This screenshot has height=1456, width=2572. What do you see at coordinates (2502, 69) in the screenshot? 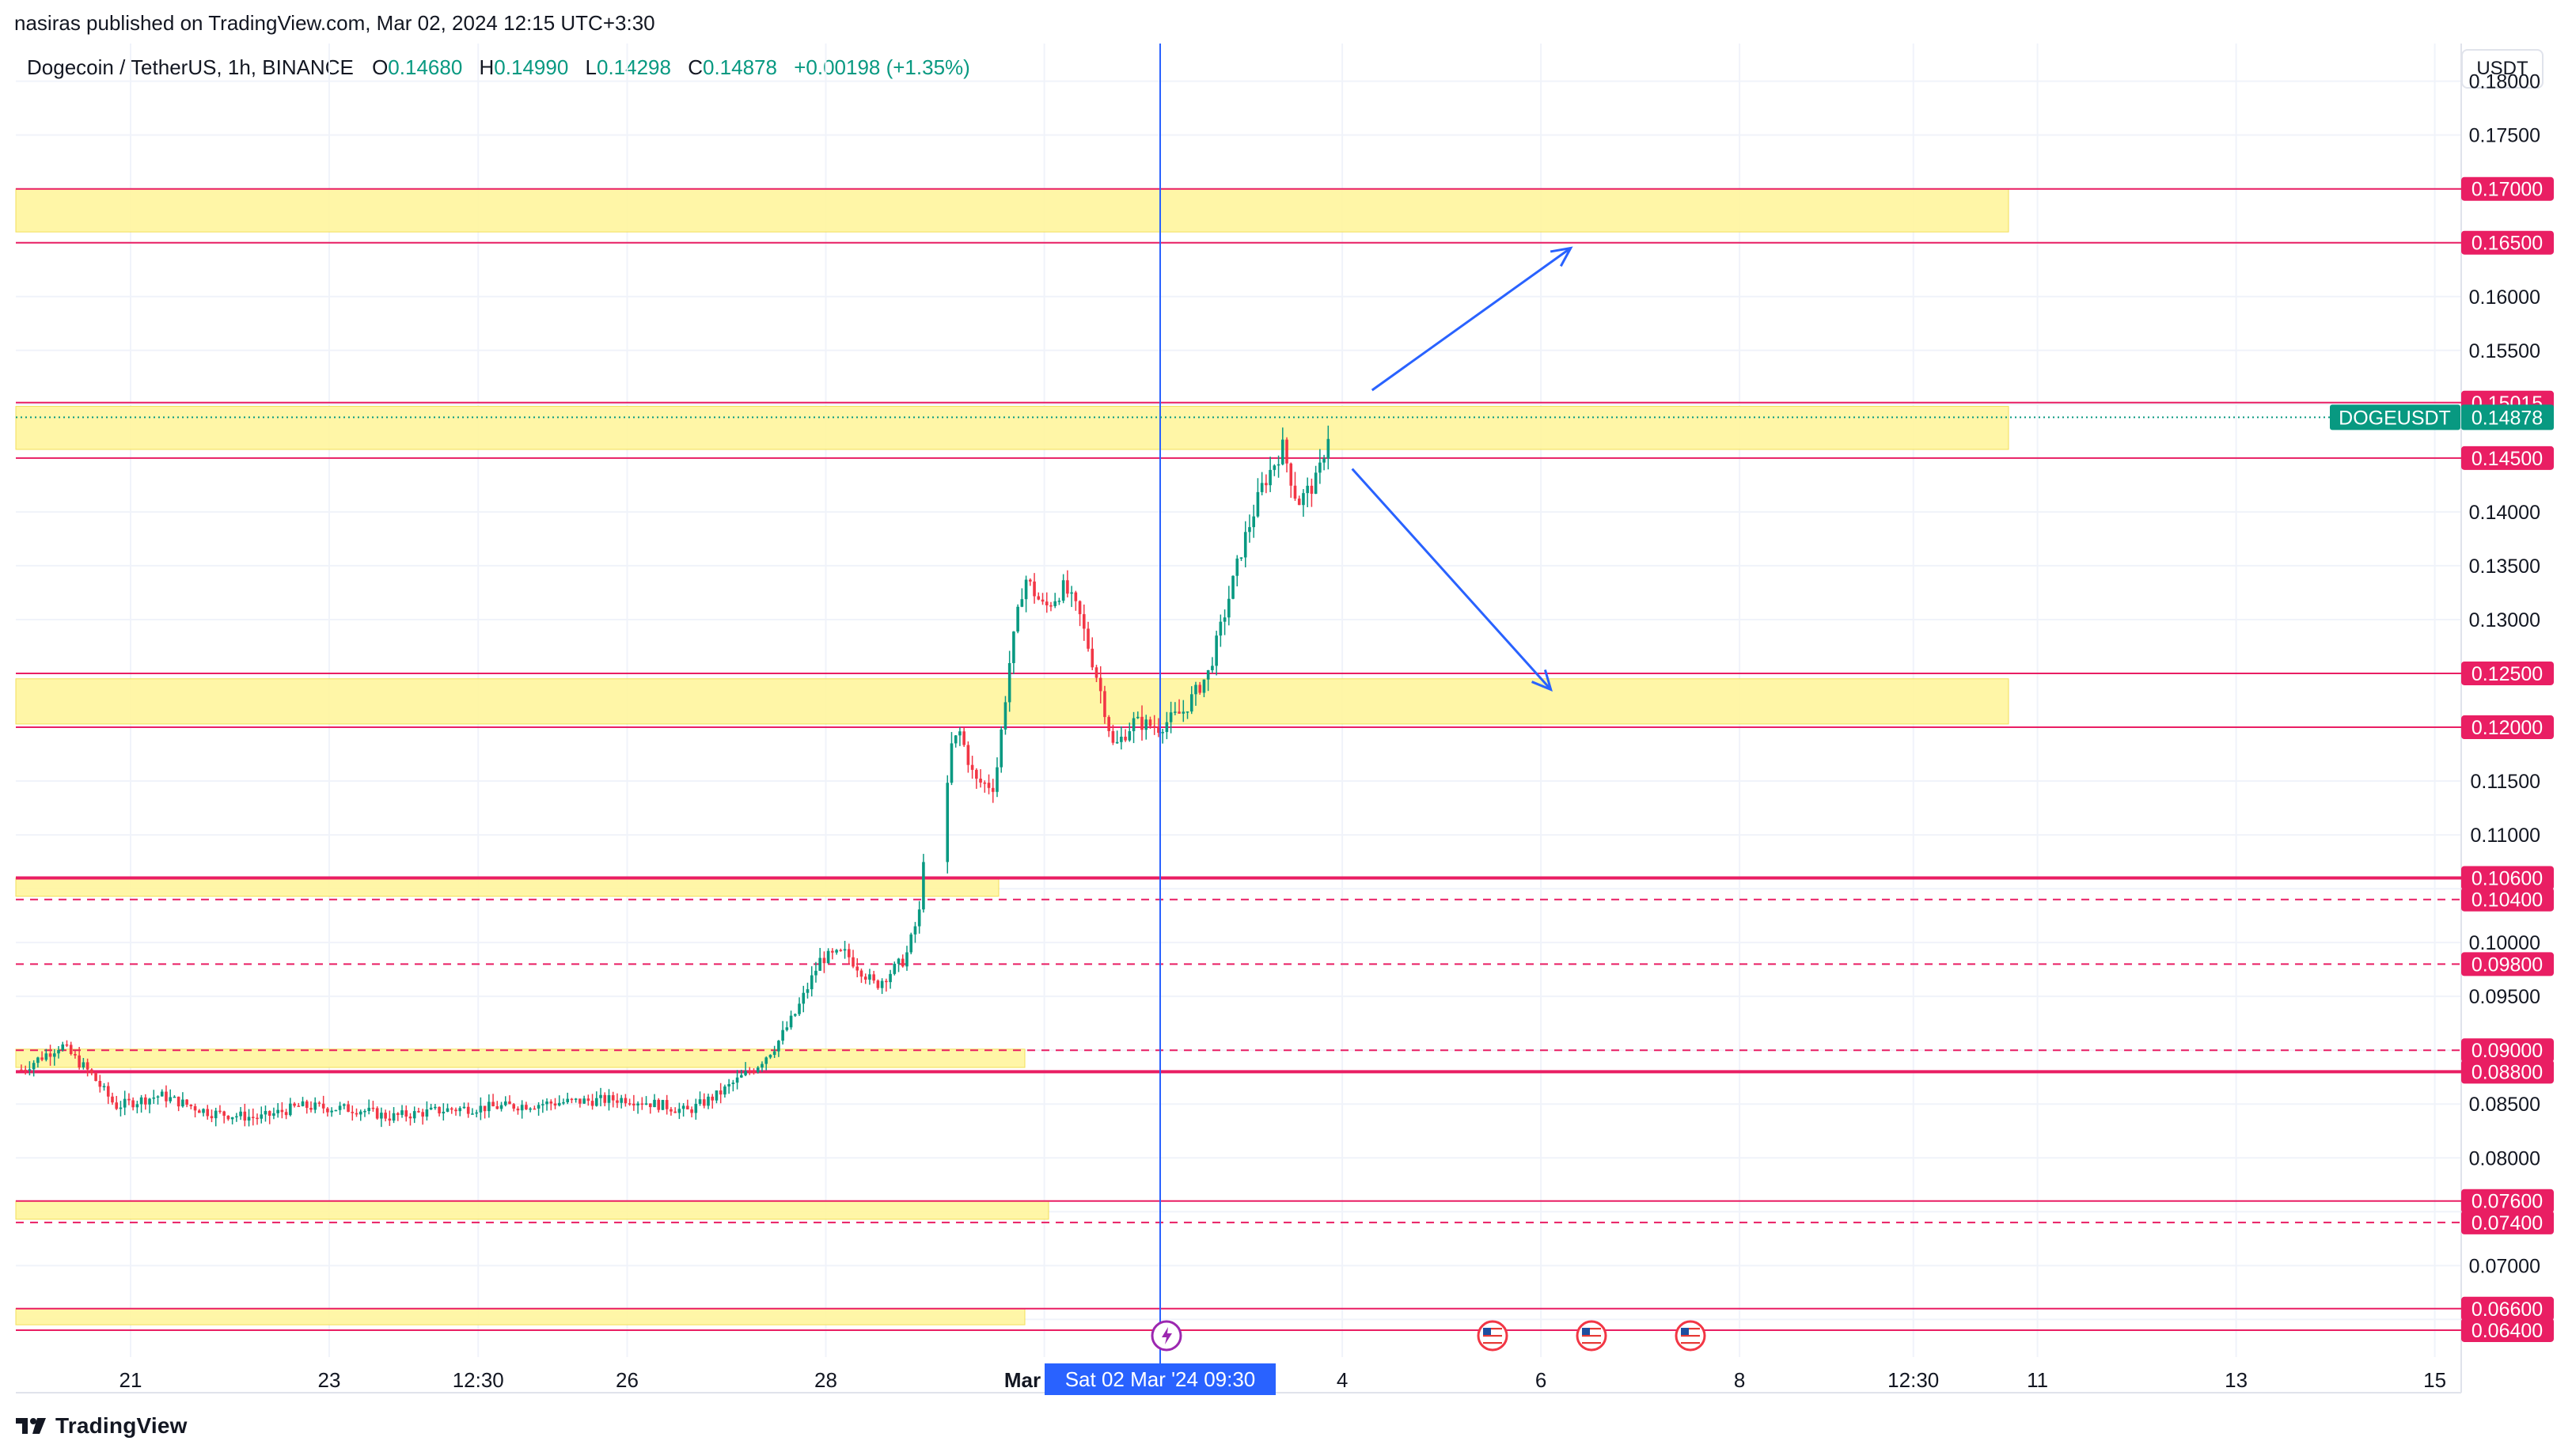
I see `currency-button: USDT` at bounding box center [2502, 69].